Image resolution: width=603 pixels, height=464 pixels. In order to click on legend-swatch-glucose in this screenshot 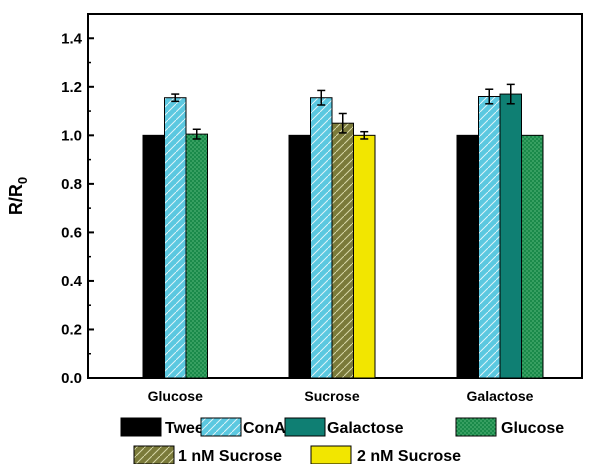, I will do `click(476, 427)`.